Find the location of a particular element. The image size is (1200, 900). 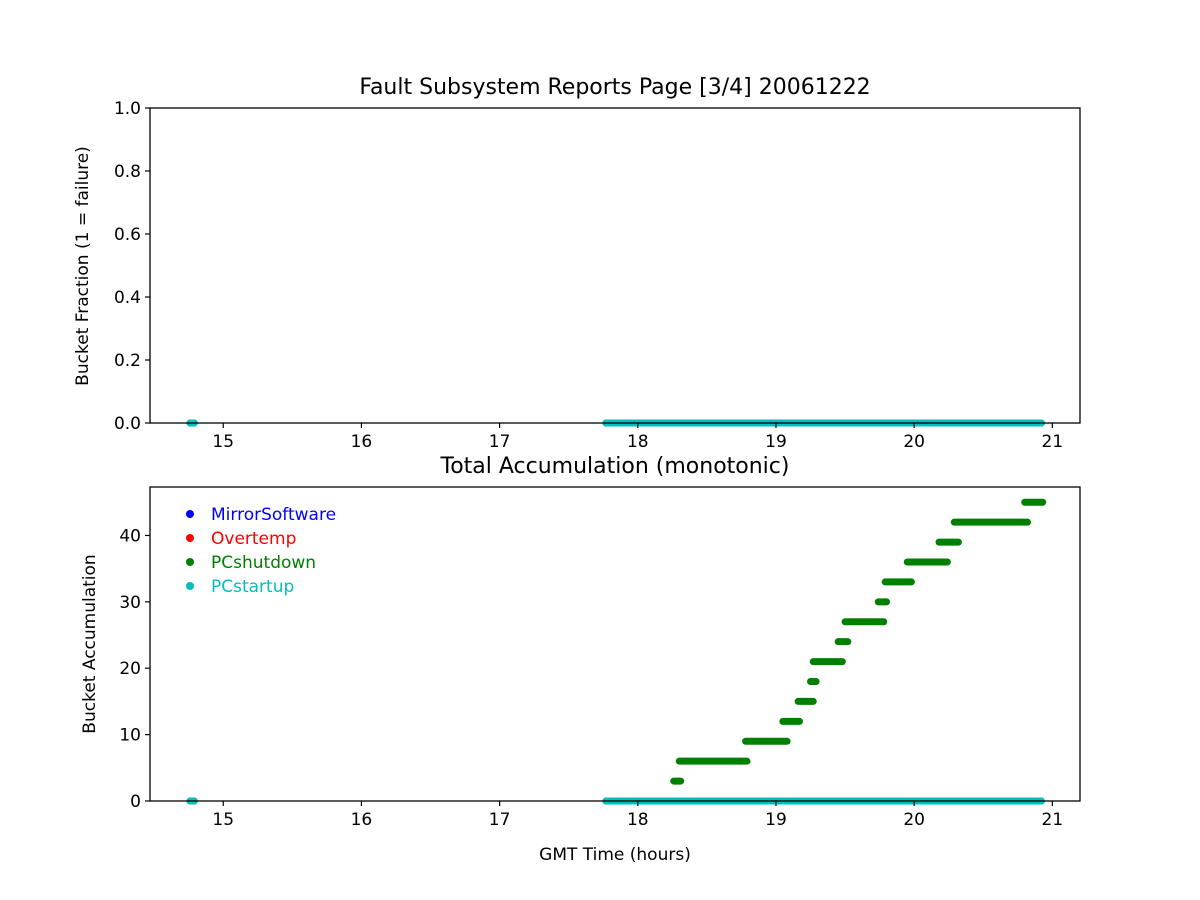

legend-label-pcshutdown: PCshutdown is located at coordinates (263, 563).